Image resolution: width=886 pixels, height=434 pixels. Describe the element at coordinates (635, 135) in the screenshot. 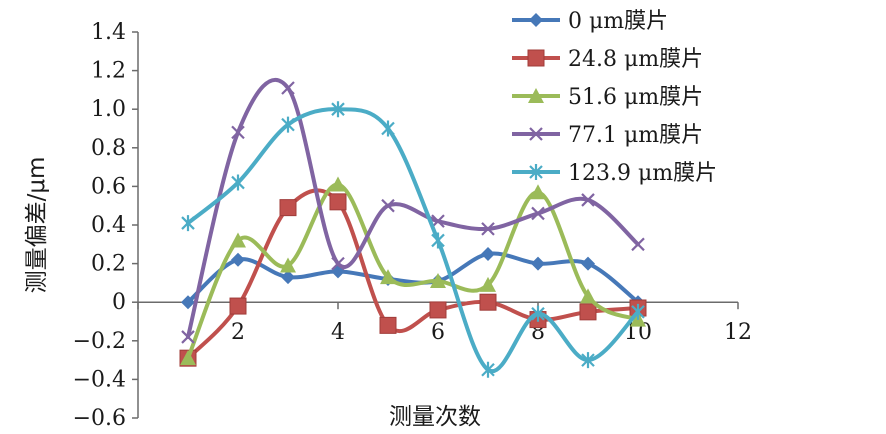

I see `legend-label: 77.1 μm膜片` at that location.